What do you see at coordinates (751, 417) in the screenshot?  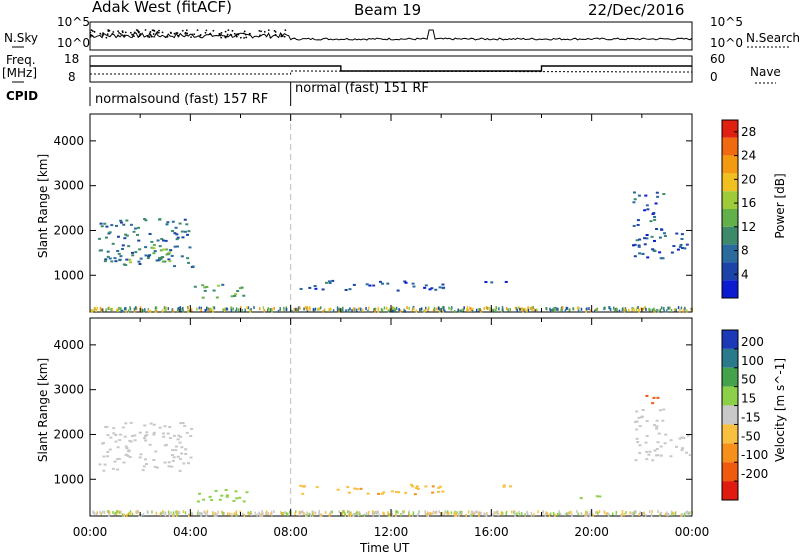 I see `velocity-colorbar-label: -15` at bounding box center [751, 417].